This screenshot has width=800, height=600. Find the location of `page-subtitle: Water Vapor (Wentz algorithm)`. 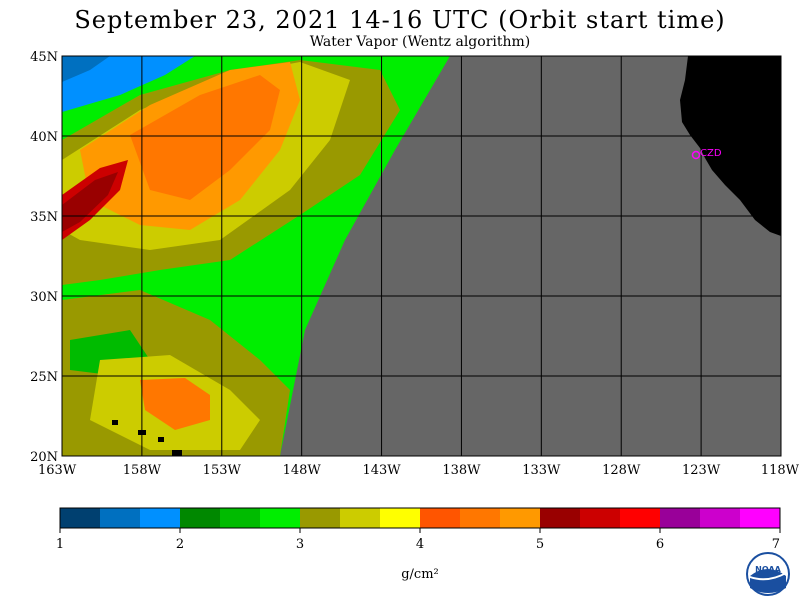

page-subtitle: Water Vapor (Wentz algorithm) is located at coordinates (420, 42).